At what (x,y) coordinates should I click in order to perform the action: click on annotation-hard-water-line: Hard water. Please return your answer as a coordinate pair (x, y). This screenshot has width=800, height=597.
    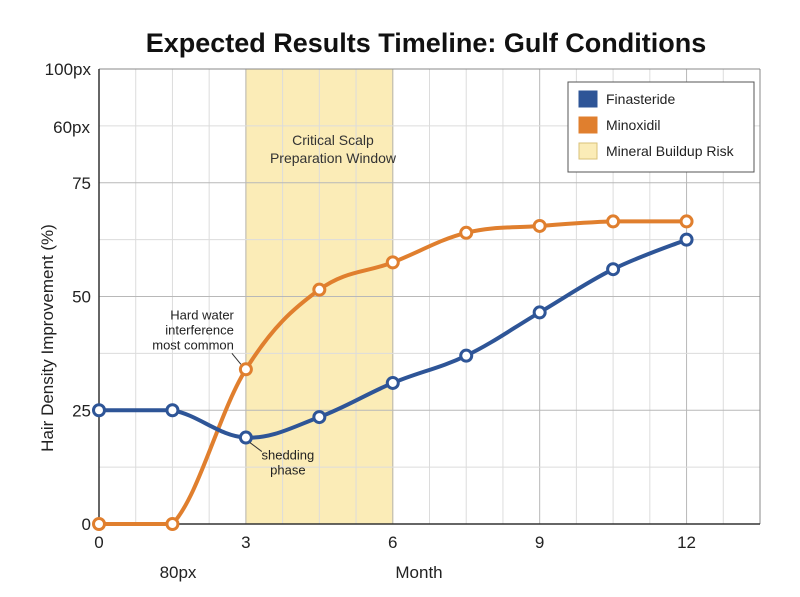
    Looking at the image, I should click on (202, 314).